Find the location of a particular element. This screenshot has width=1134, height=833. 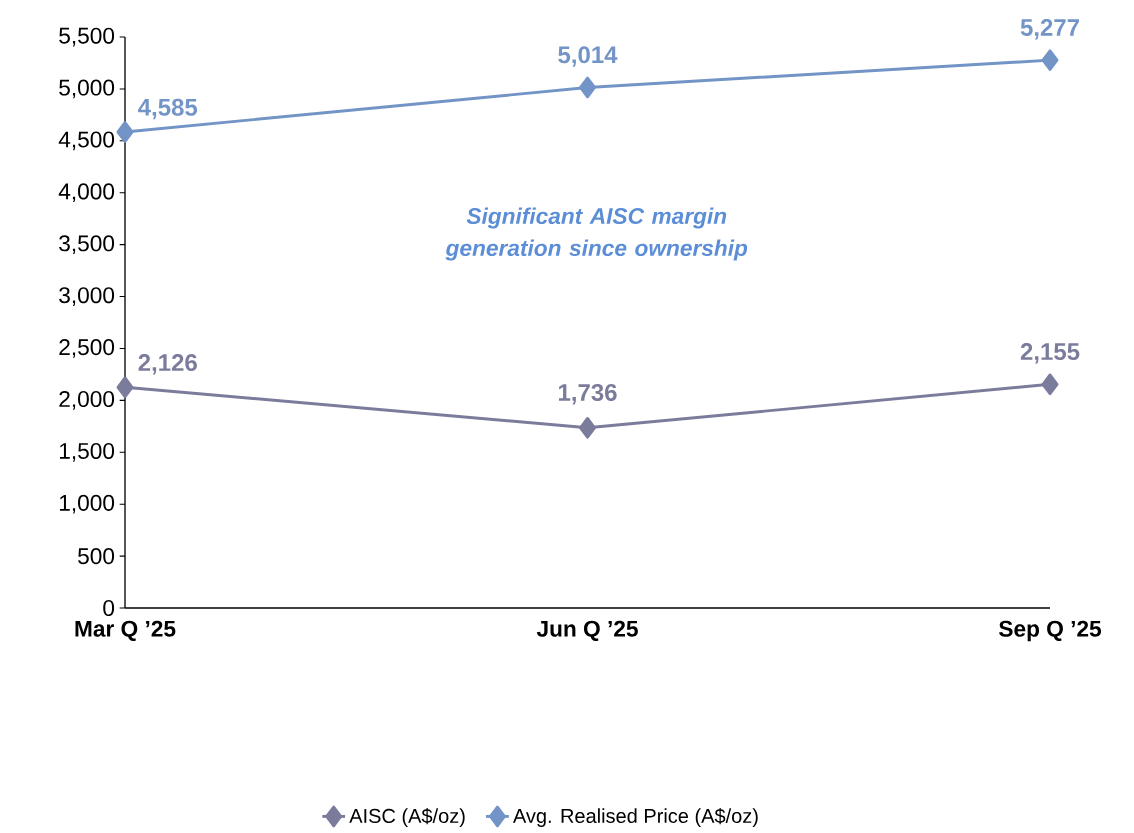

data-label: 5,277 is located at coordinates (1049, 29).